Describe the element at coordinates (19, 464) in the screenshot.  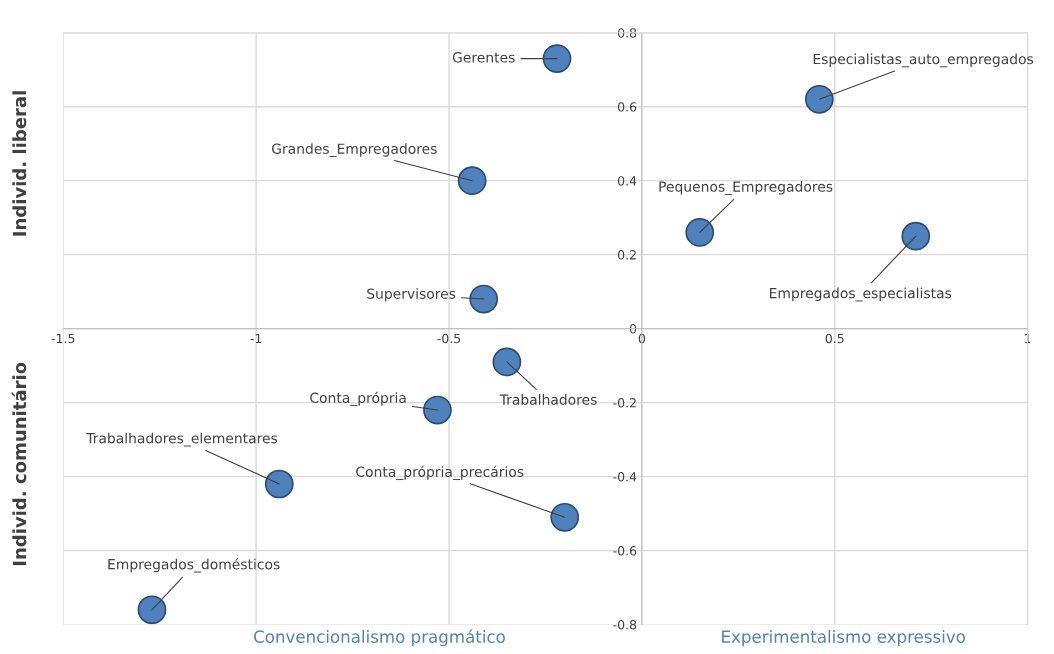
I see `text: Individ. comunitário` at that location.